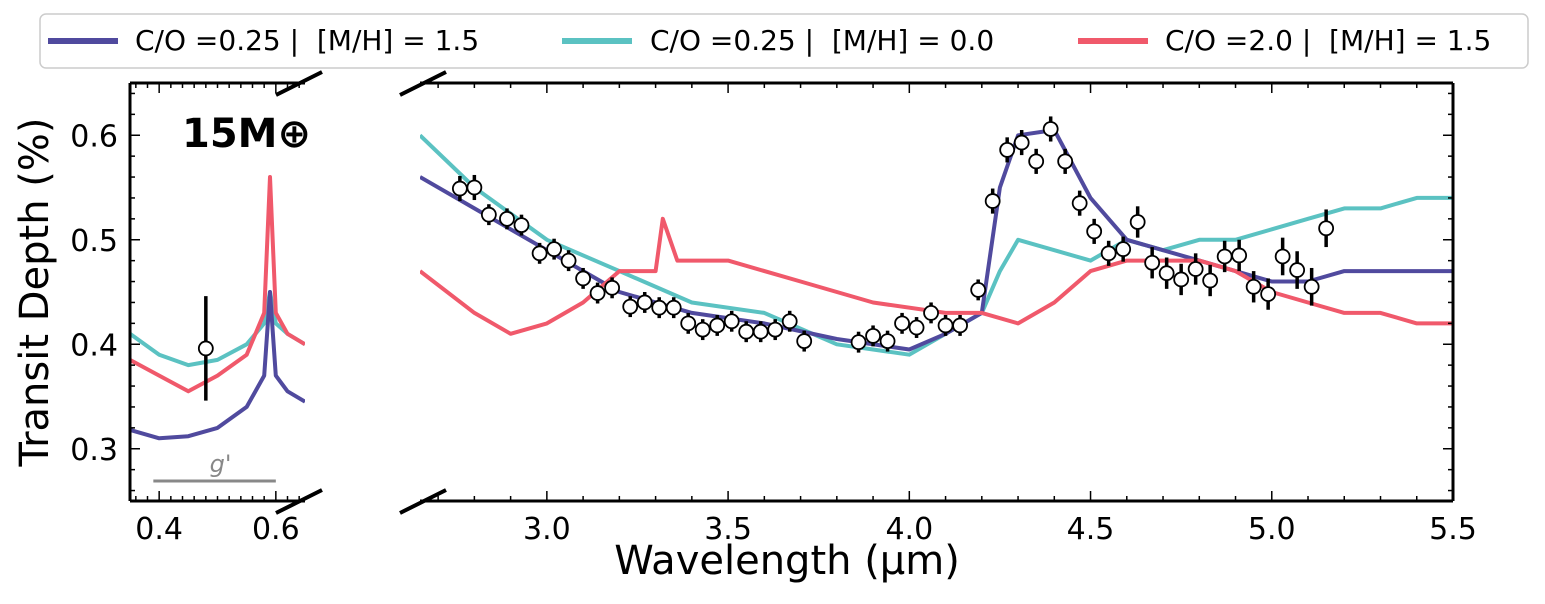  I want to click on x-tick-labels-optical: 0.4 0.6, so click(217, 529).